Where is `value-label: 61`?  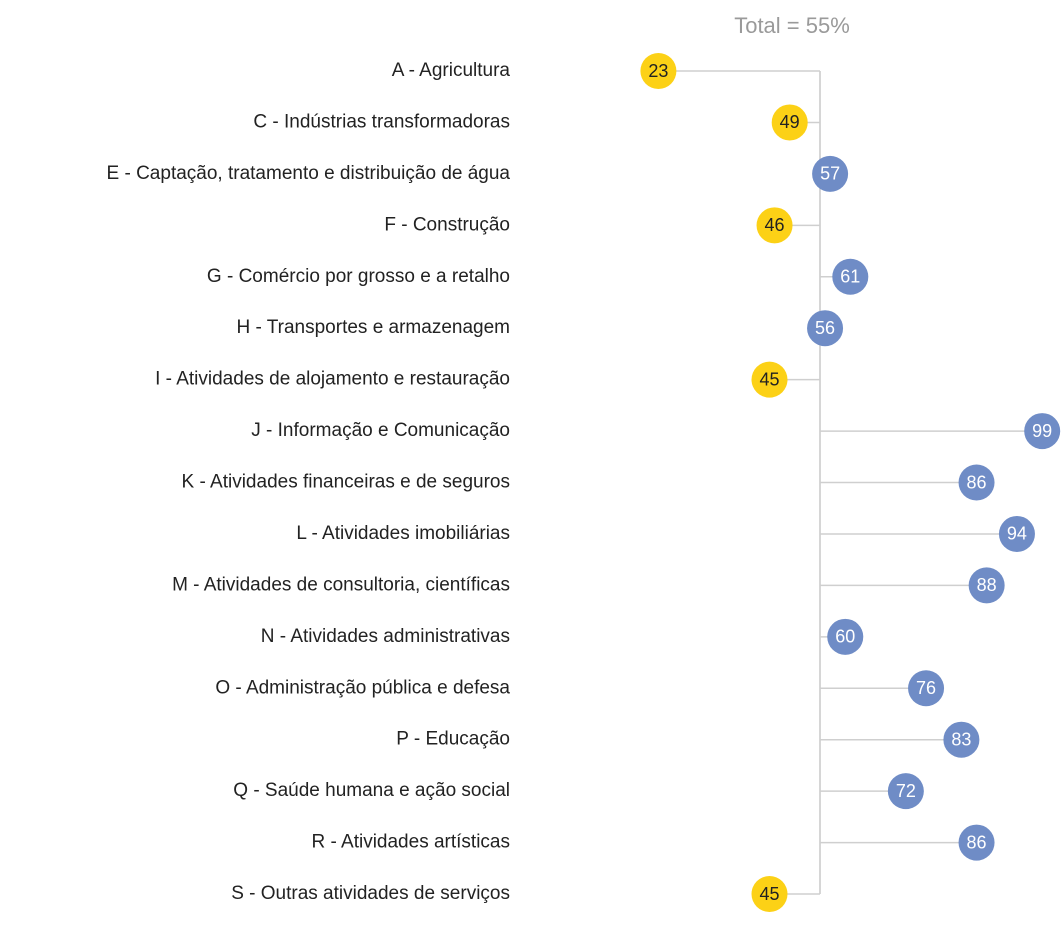
value-label: 61 is located at coordinates (850, 277).